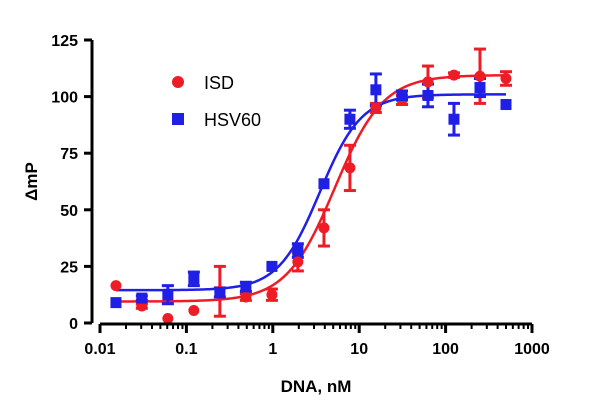  I want to click on y-tick-label: 0, so click(73, 324).